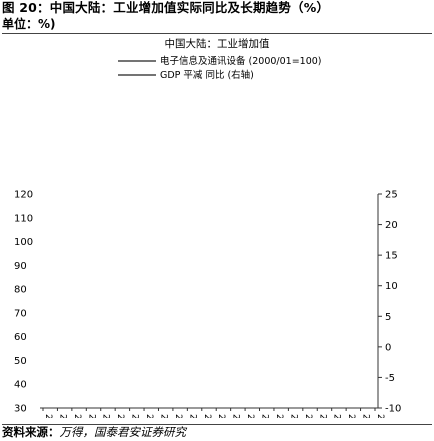  I want to click on x-tick-label: 2022-01, so click(366, 416).